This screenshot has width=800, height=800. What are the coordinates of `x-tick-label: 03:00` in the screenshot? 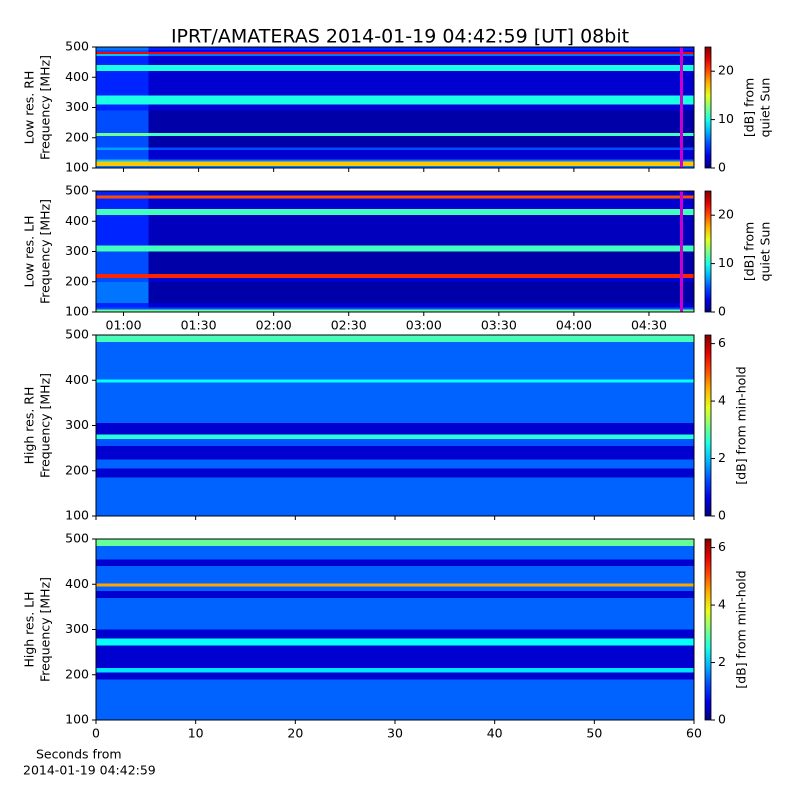 It's located at (424, 325).